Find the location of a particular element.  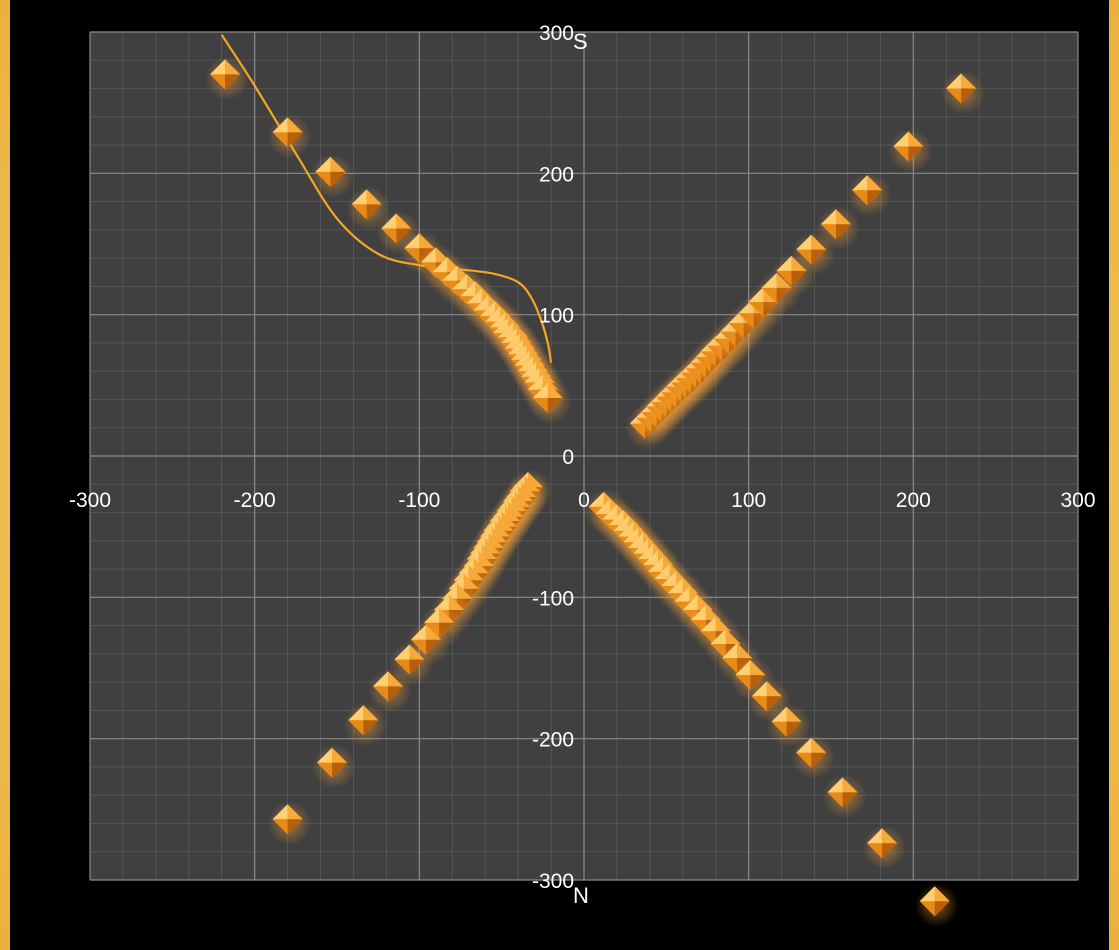

x-tick-label: -200 is located at coordinates (255, 500).